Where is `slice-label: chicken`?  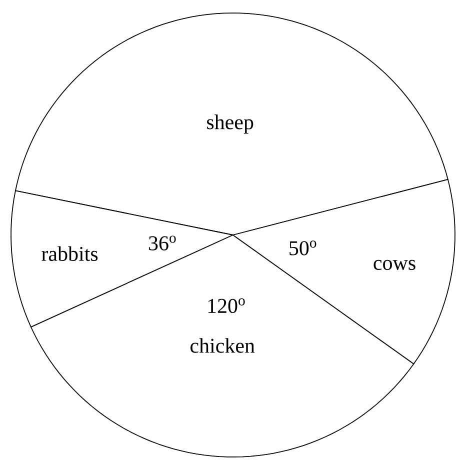 slice-label: chicken is located at coordinates (222, 345).